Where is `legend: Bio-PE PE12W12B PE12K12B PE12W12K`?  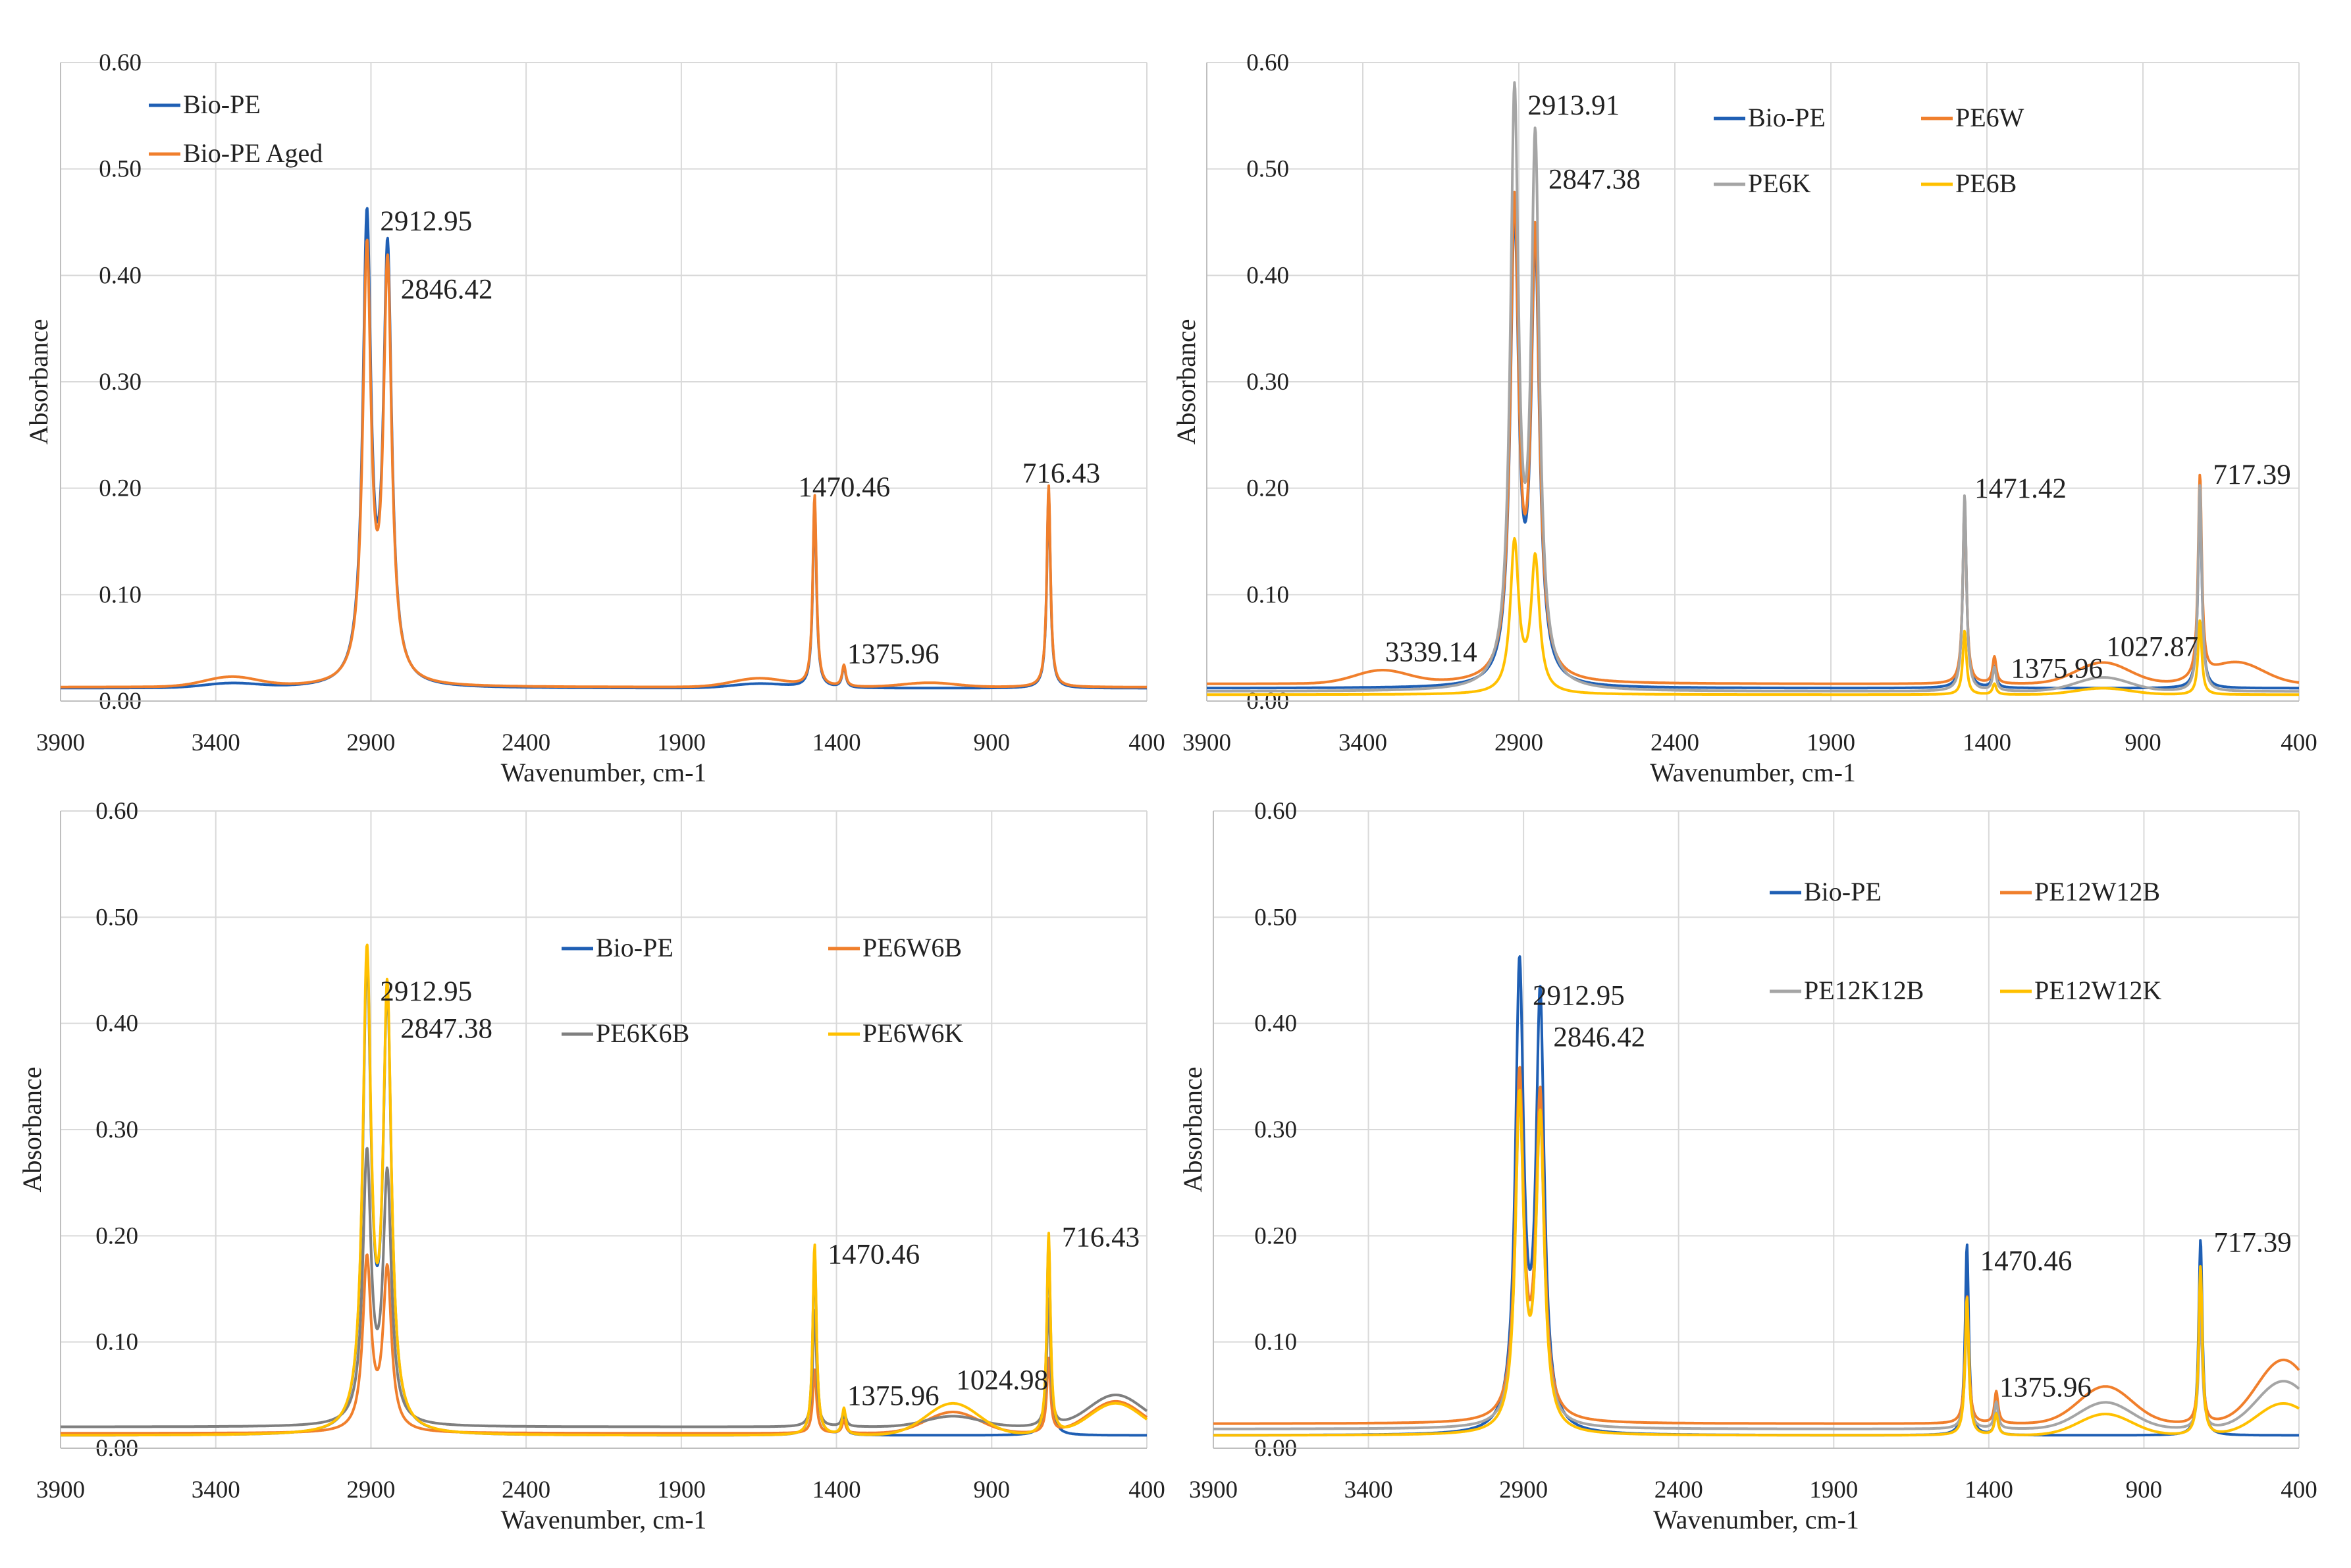 legend: Bio-PE PE12W12B PE12K12B PE12W12K is located at coordinates (1965, 941).